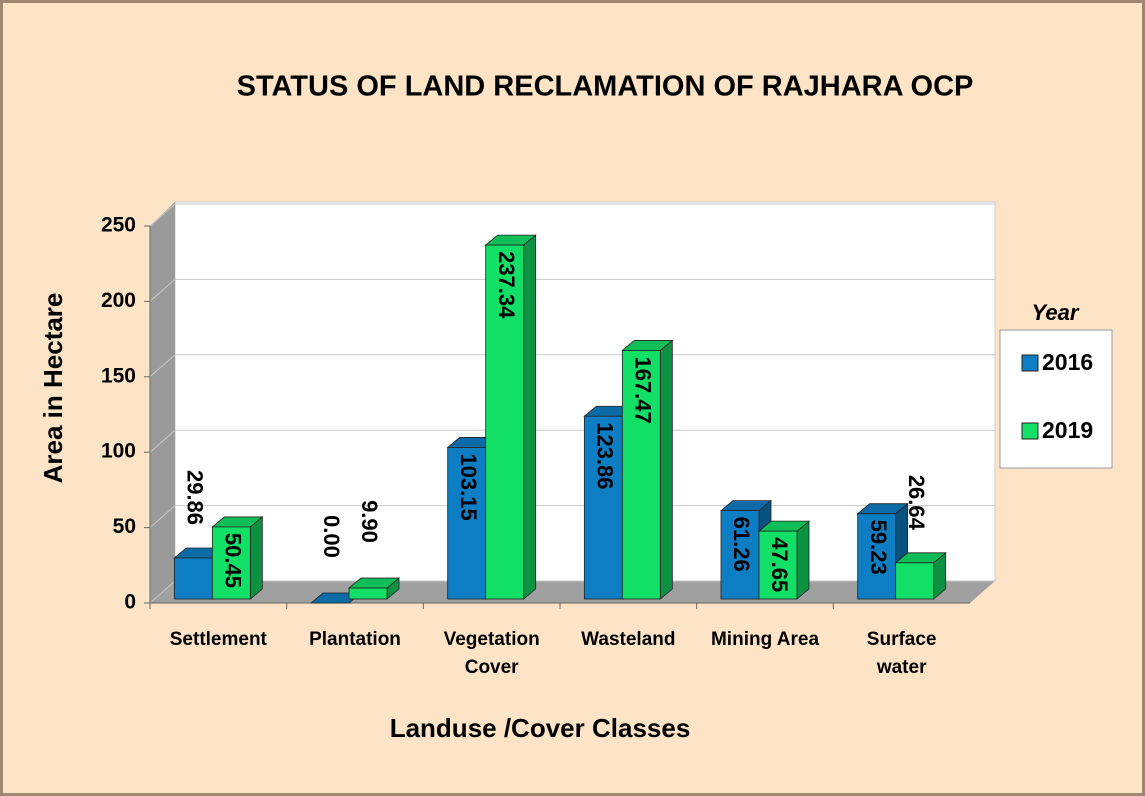 The height and width of the screenshot is (796, 1145). What do you see at coordinates (195, 497) in the screenshot?
I see `value-label: 29.86` at bounding box center [195, 497].